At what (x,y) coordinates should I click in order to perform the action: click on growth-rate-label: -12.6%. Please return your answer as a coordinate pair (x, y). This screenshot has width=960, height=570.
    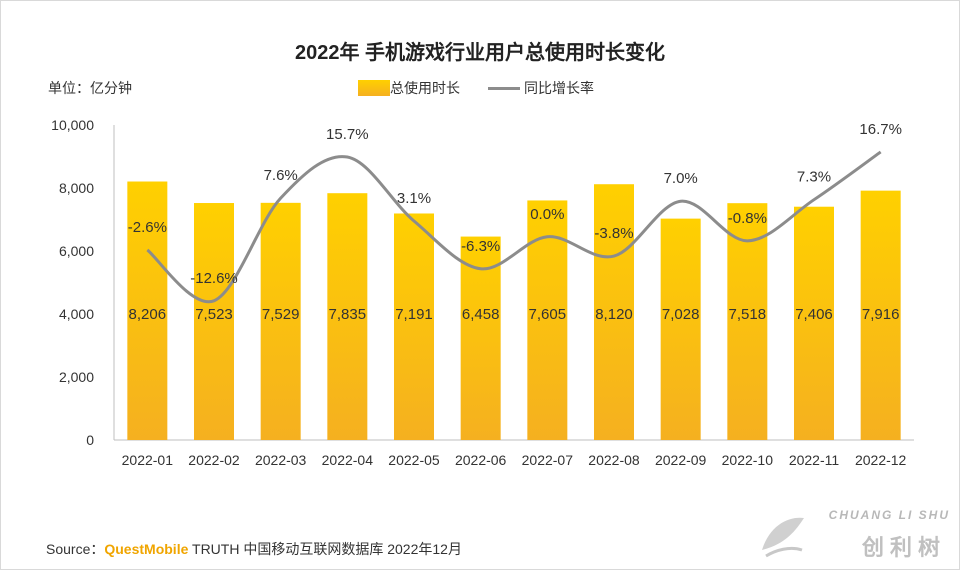
    Looking at the image, I should click on (214, 278).